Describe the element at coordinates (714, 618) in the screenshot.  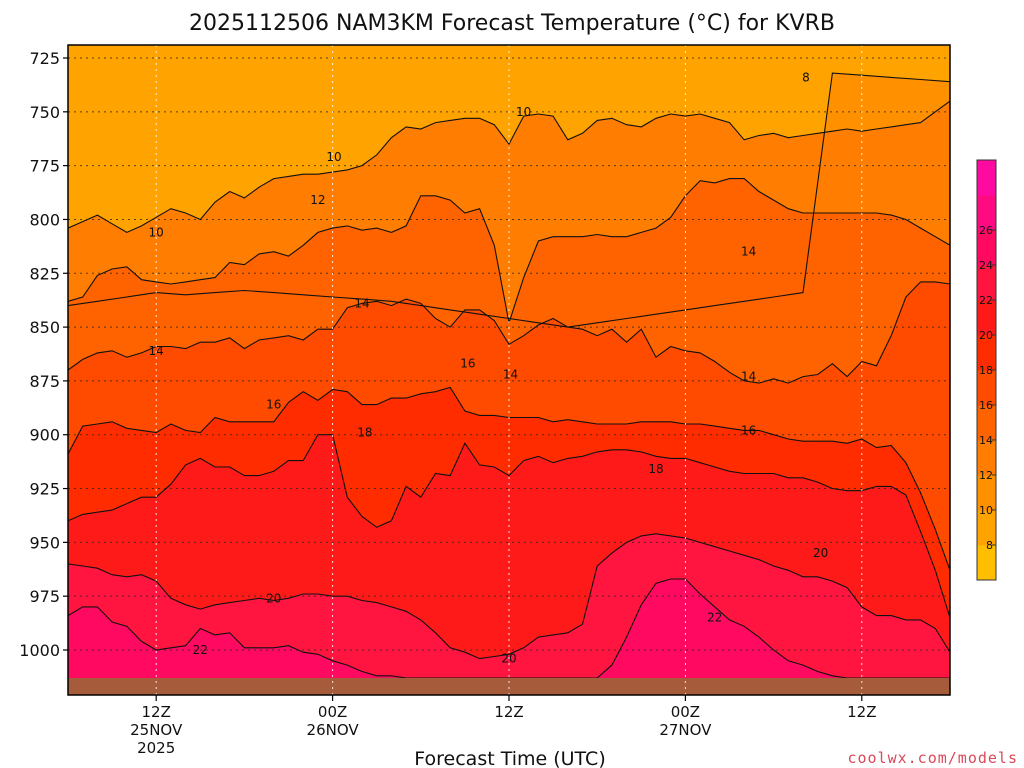
I see `contour-label-22-18: 22` at that location.